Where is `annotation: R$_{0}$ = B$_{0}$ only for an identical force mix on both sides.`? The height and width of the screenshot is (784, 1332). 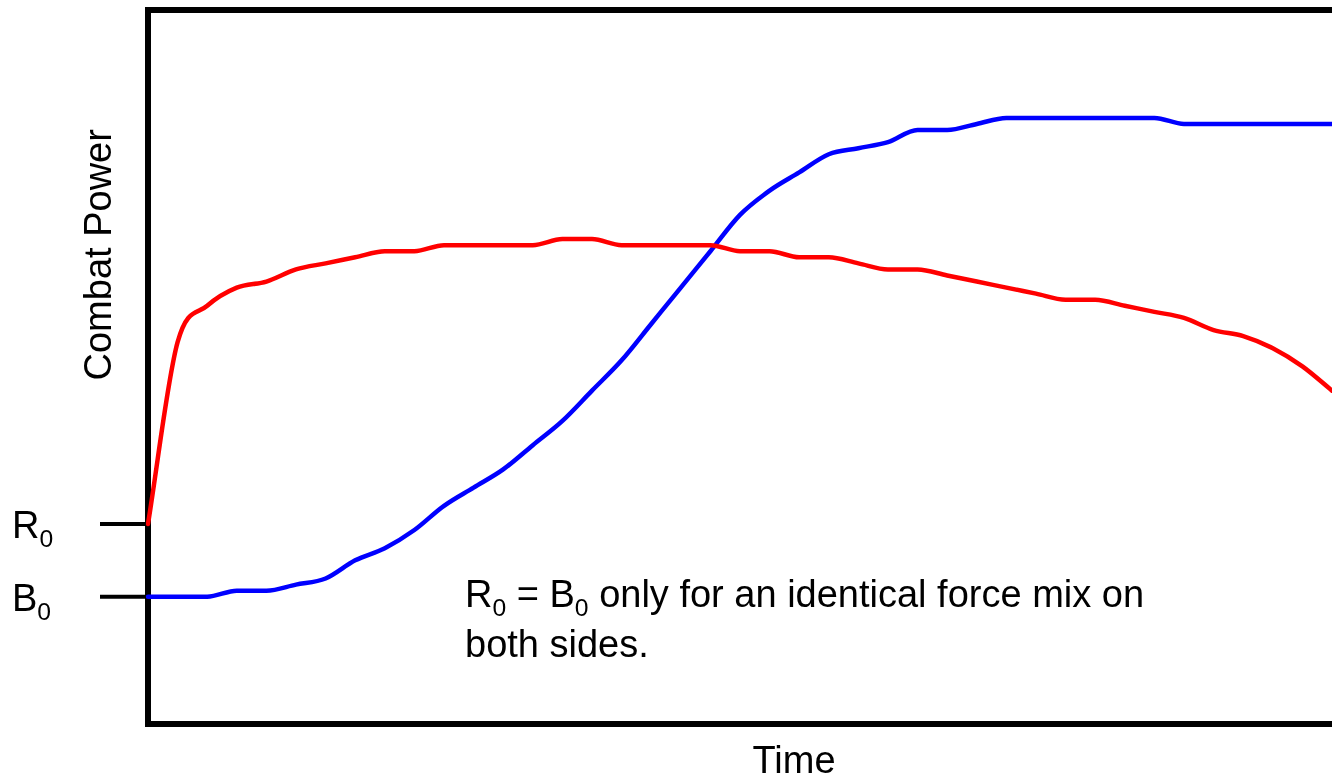
annotation: R$_{0}$ = B$_{0}$ only for an identical force mix on both sides. is located at coordinates (805, 620).